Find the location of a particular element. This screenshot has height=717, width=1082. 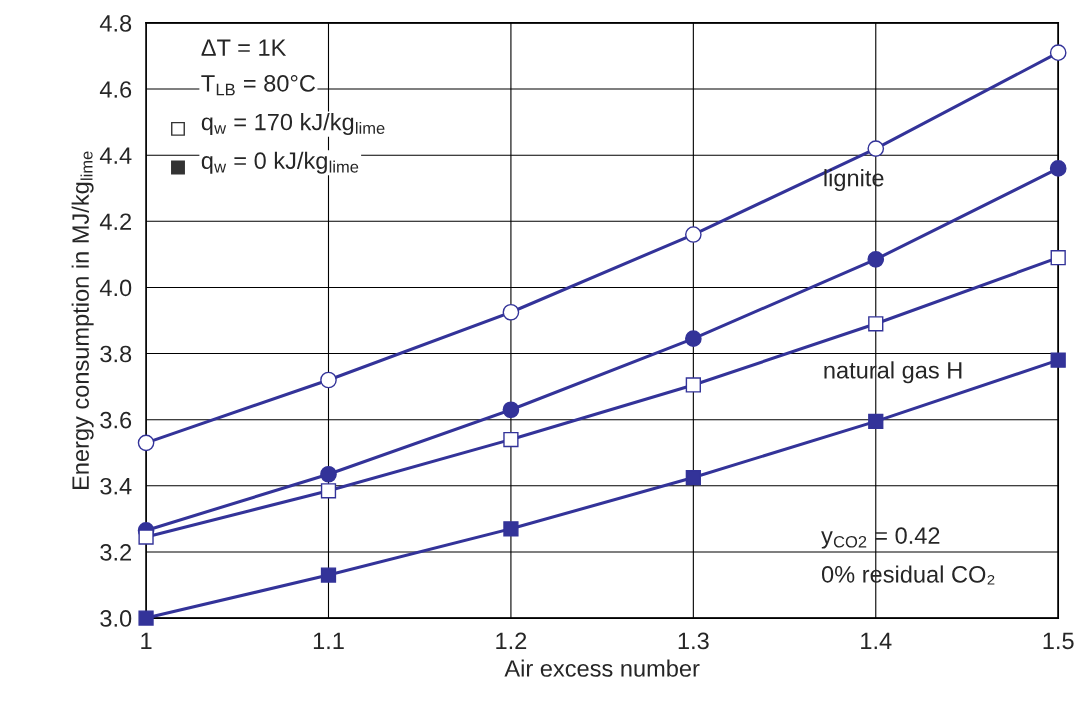

annotation: T$_{LB}$ = 80°C is located at coordinates (258, 85).